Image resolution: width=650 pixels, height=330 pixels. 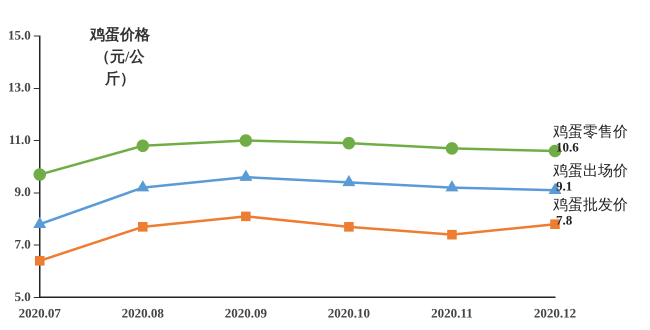 I want to click on y-axis-title: 鸡蛋价格（元/公斤）, so click(x=119, y=57).